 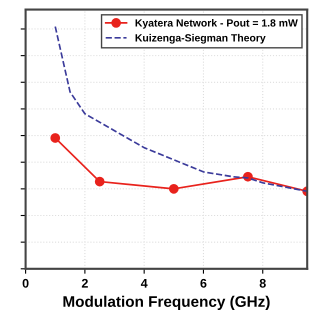 What do you see at coordinates (201, 39) in the screenshot?
I see `legend-label: Kuizenga-Siegman Theory` at bounding box center [201, 39].